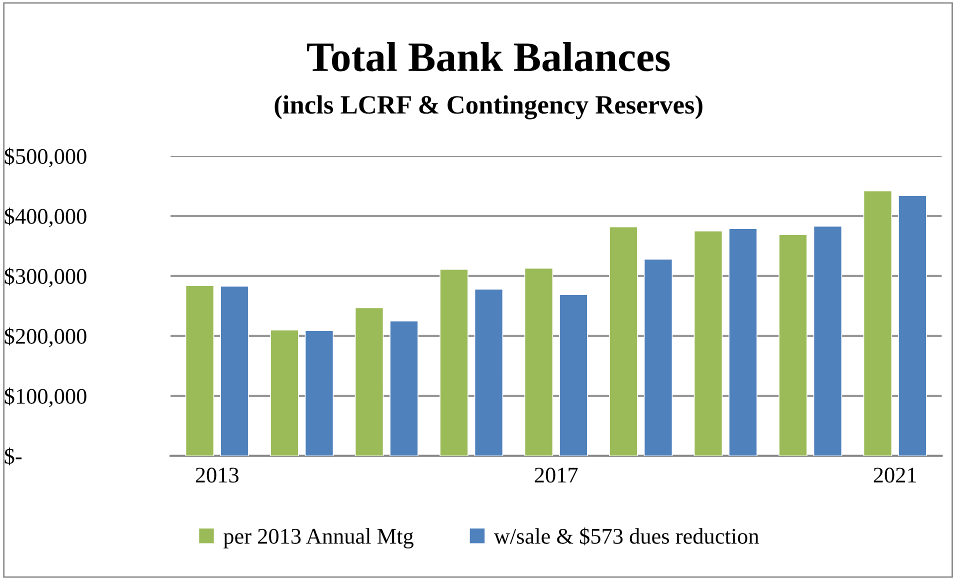 The image size is (958, 580). I want to click on legend-label: per 2013 Annual Mtg, so click(319, 538).